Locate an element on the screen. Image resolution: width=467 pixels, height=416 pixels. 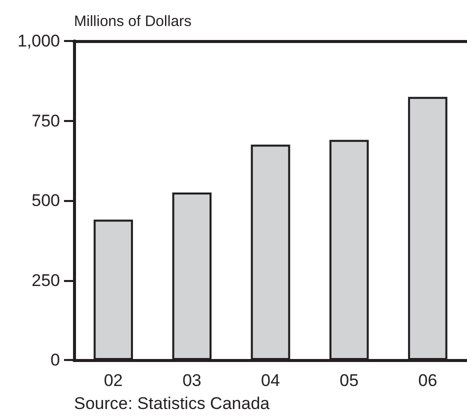
source-note: Source: Statistics Canada is located at coordinates (172, 403).